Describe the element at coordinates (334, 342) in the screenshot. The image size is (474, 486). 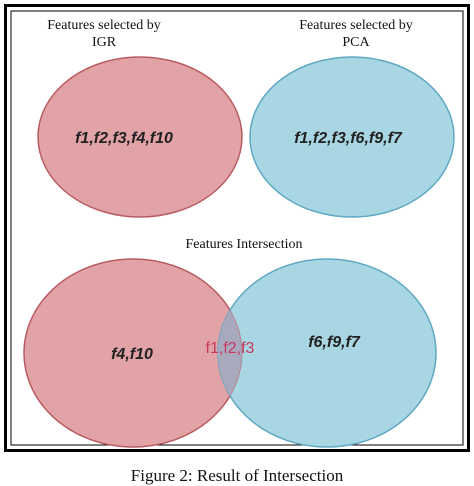
I see `pca-only-features: f6,f9,f7` at that location.